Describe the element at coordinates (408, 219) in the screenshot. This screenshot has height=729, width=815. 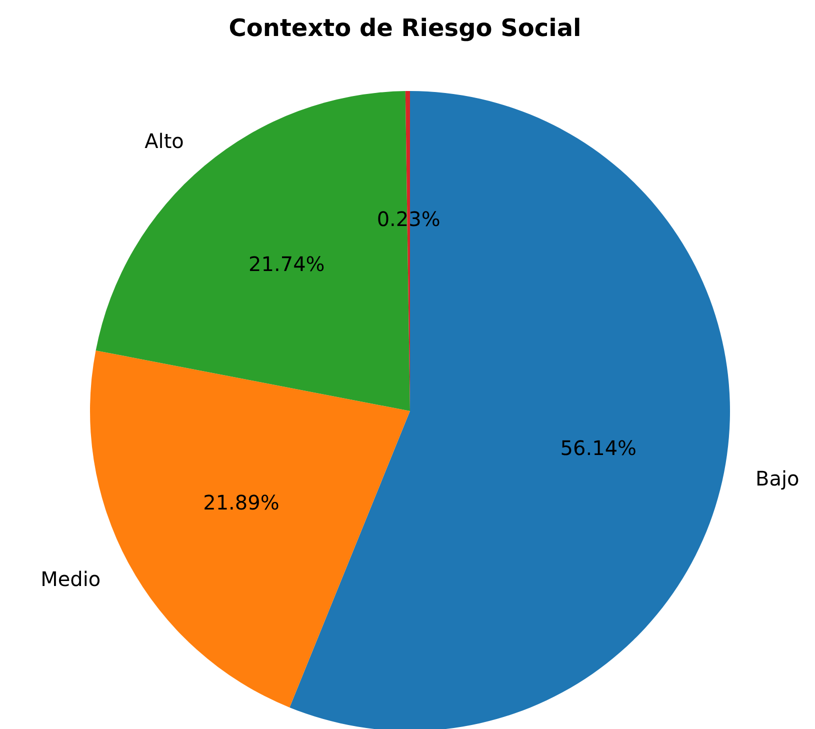
I see `data-label: 0.23%` at that location.